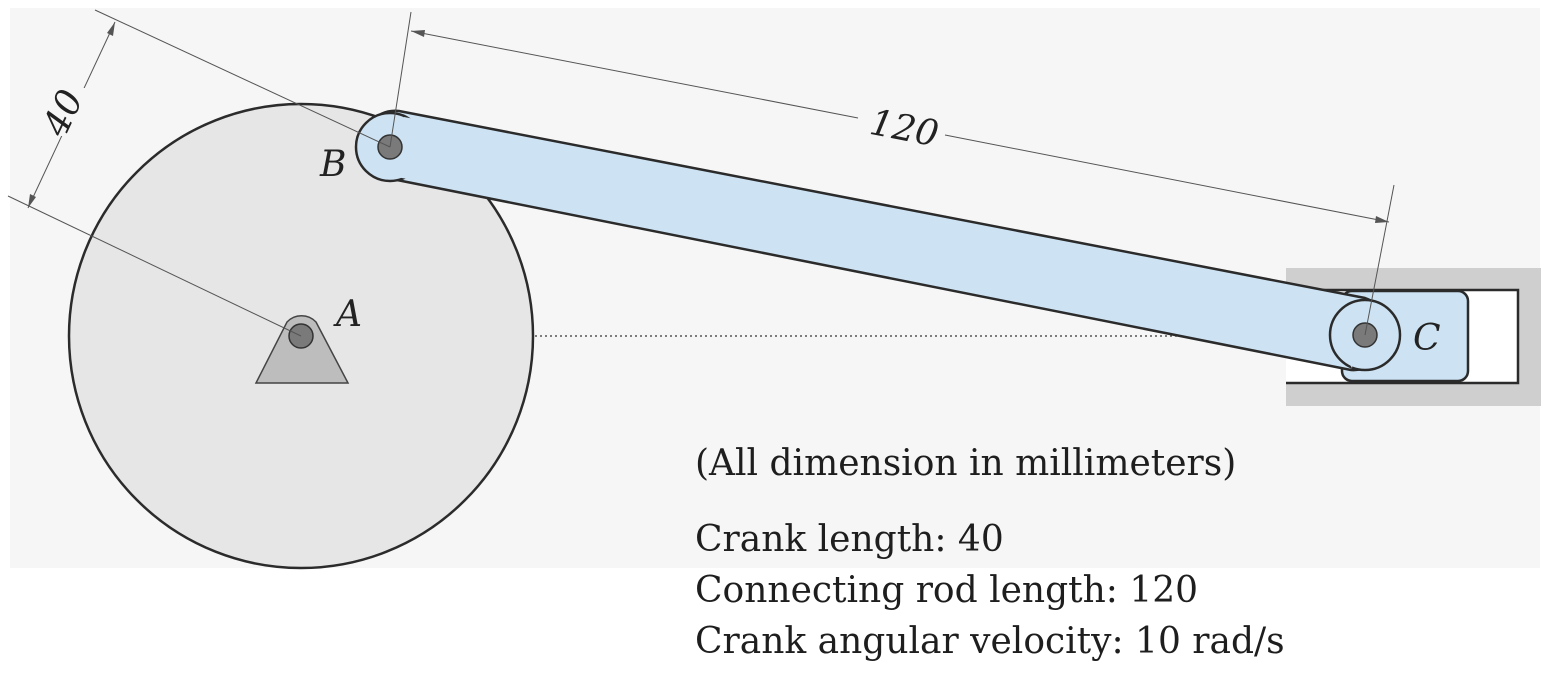 The image size is (1549, 677). I want to click on point-label-b: B, so click(332, 164).